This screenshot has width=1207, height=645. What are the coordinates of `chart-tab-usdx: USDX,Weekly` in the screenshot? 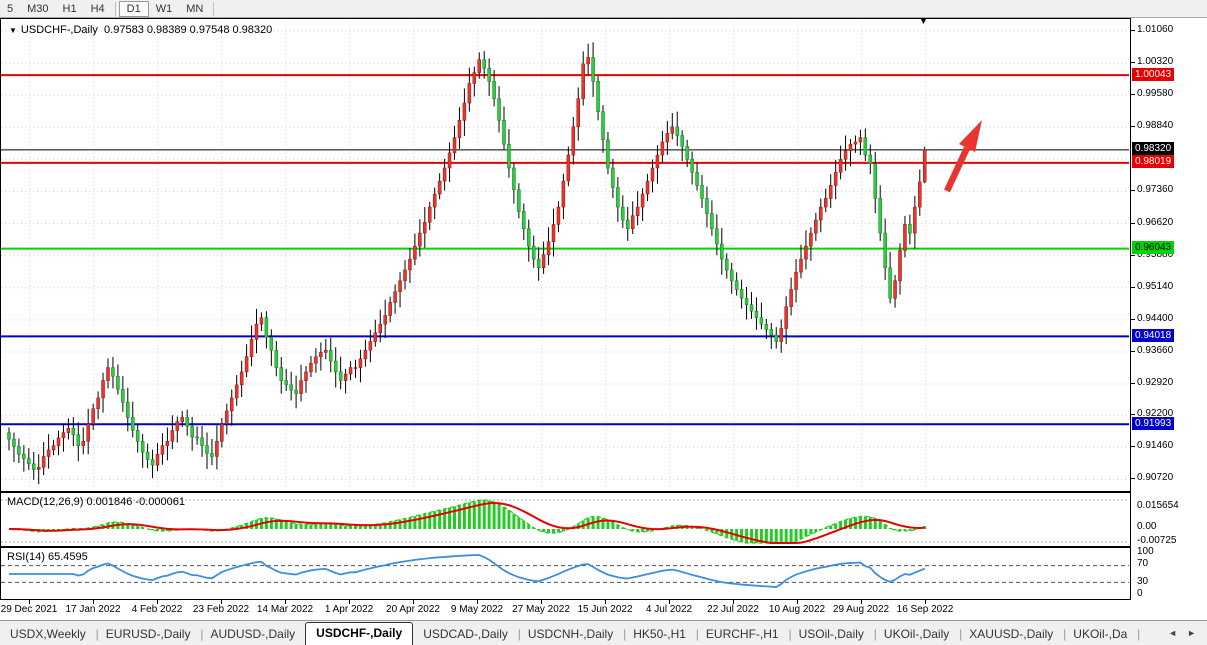 It's located at (49, 634).